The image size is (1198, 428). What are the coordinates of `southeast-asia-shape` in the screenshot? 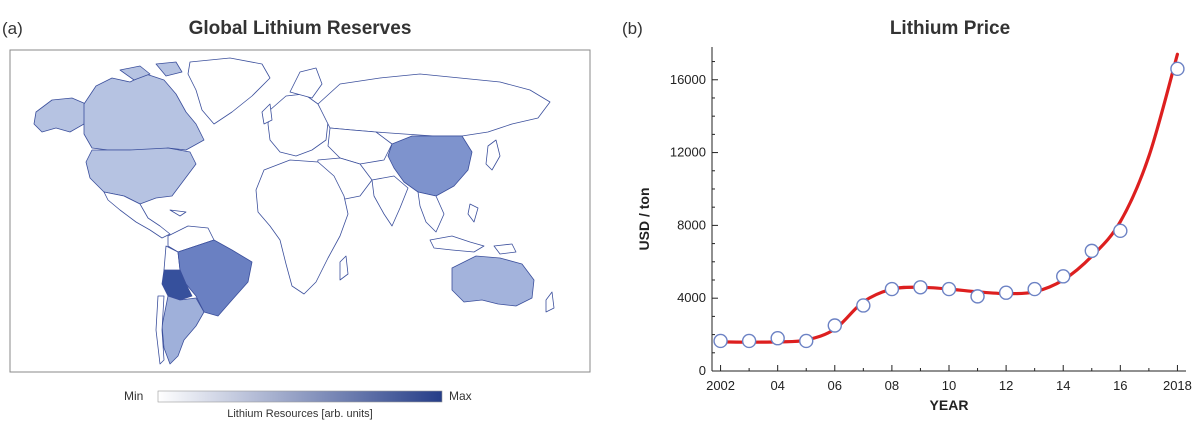 It's located at (431, 212).